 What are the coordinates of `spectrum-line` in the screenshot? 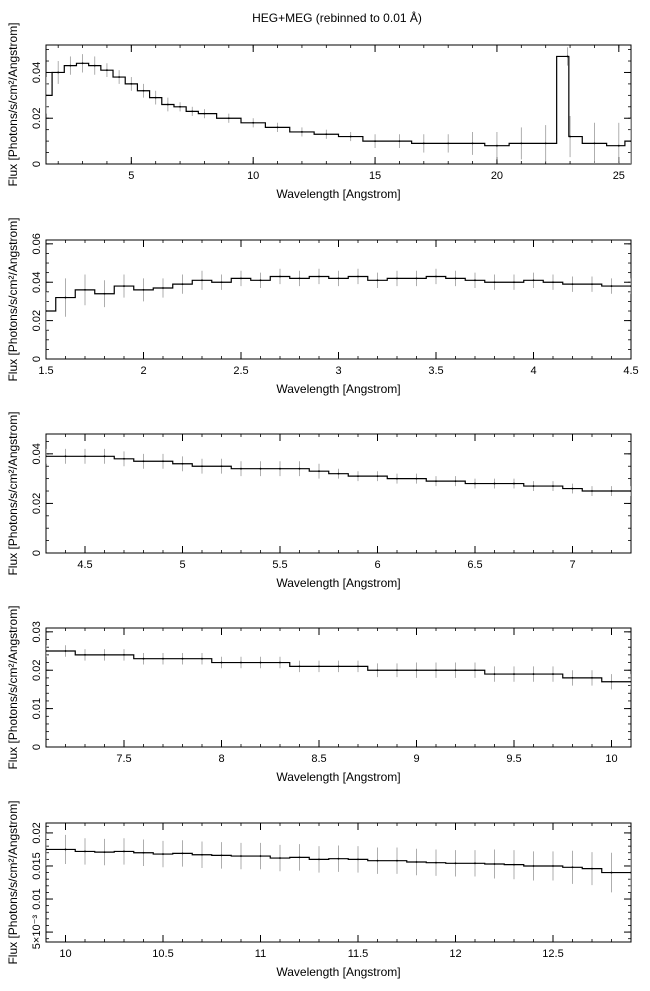 It's located at (338, 861).